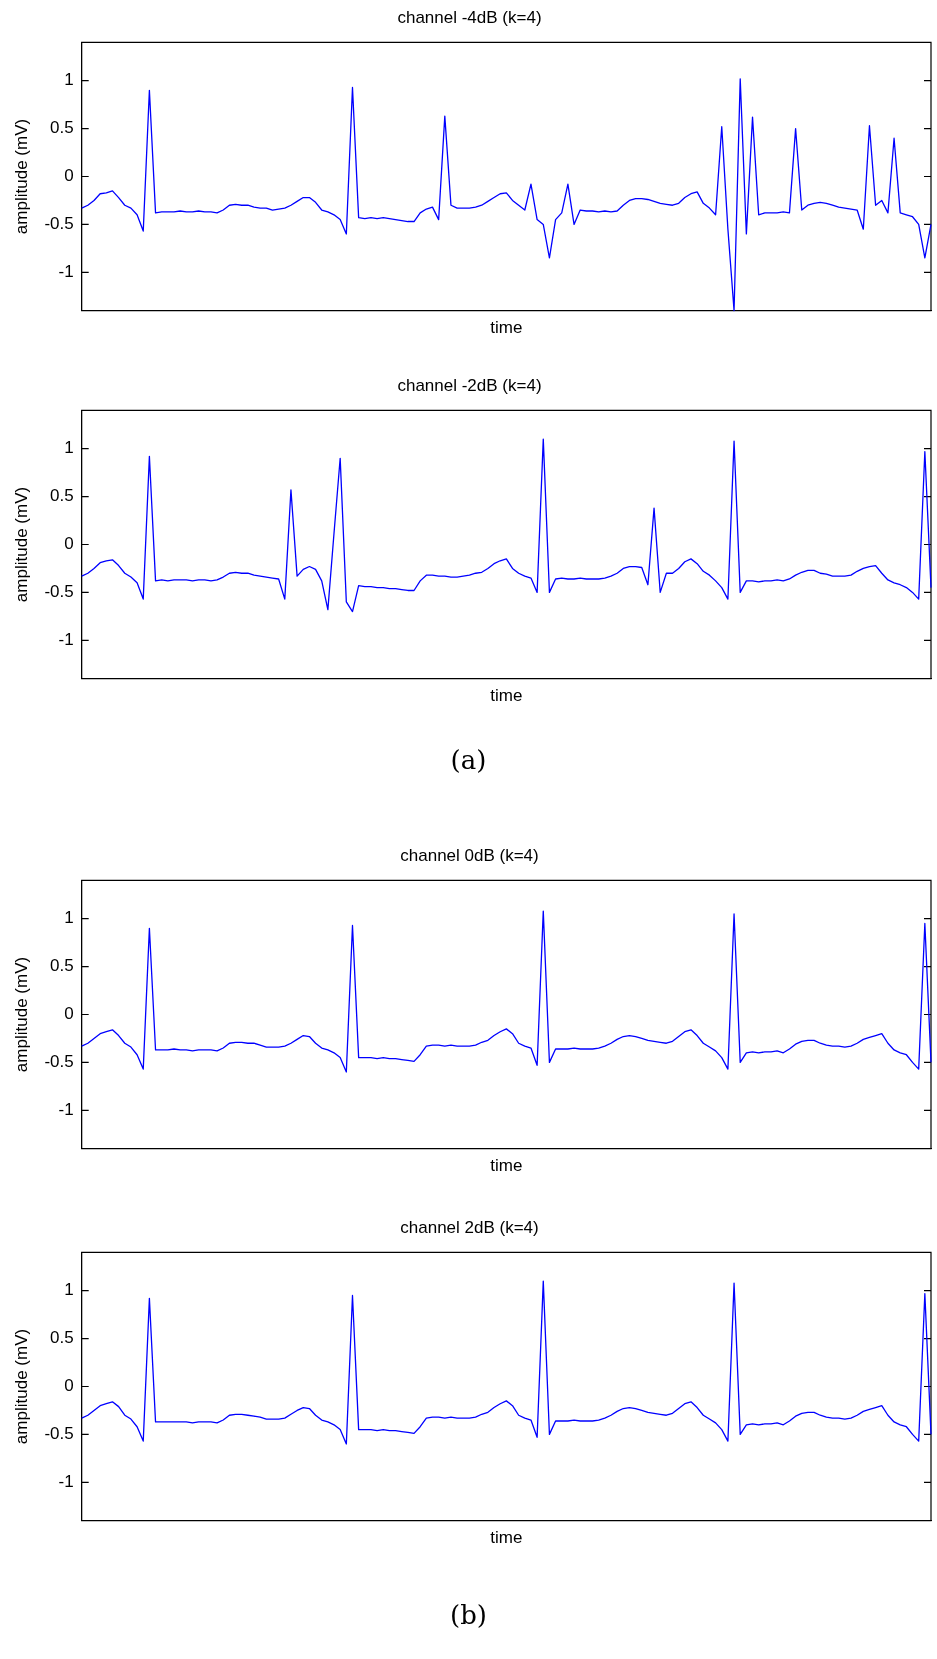  I want to click on text: (b), so click(468, 1615).